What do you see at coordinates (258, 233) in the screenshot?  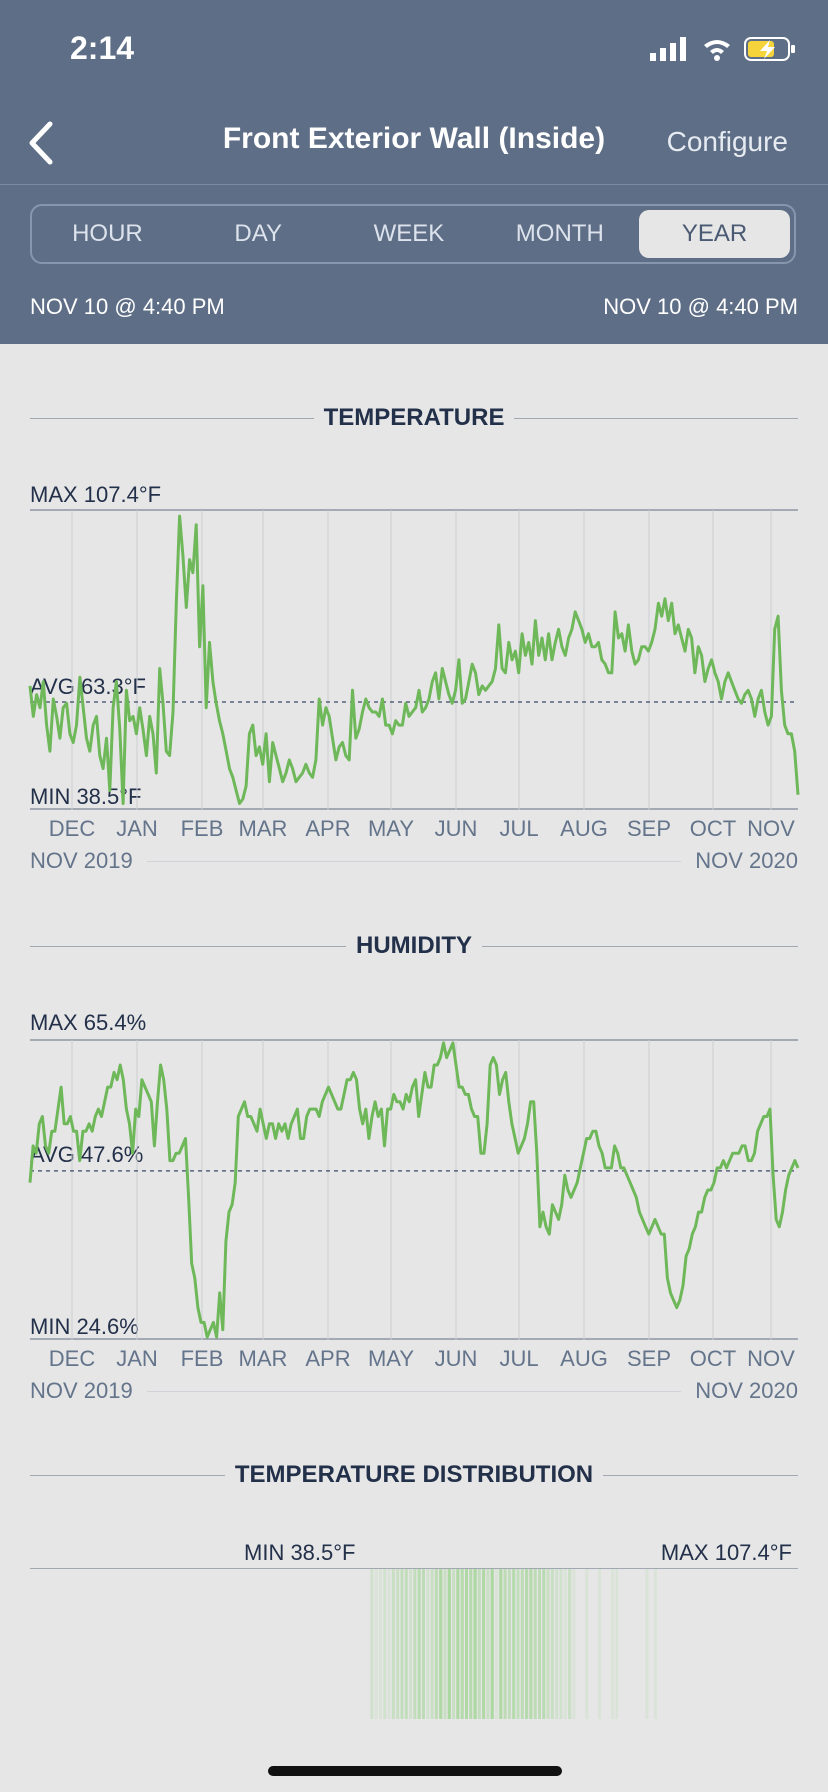 I see `tab-day: DAY` at bounding box center [258, 233].